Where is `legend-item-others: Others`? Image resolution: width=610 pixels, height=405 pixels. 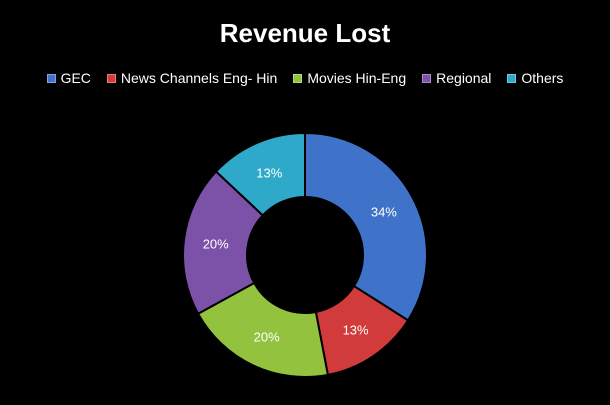
legend-item-others: Others is located at coordinates (535, 78).